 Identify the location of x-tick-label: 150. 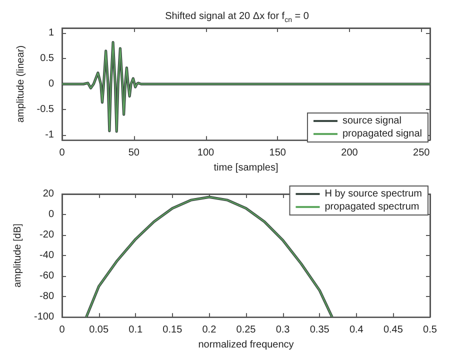
(277, 153).